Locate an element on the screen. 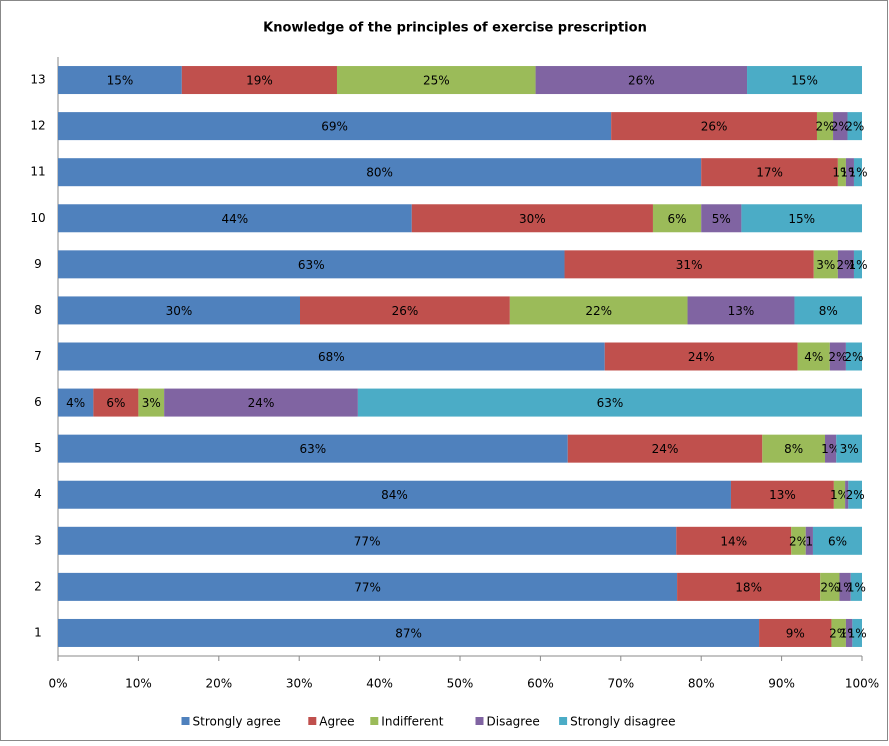 This screenshot has height=746, width=889. data-label: 87% is located at coordinates (408, 633).